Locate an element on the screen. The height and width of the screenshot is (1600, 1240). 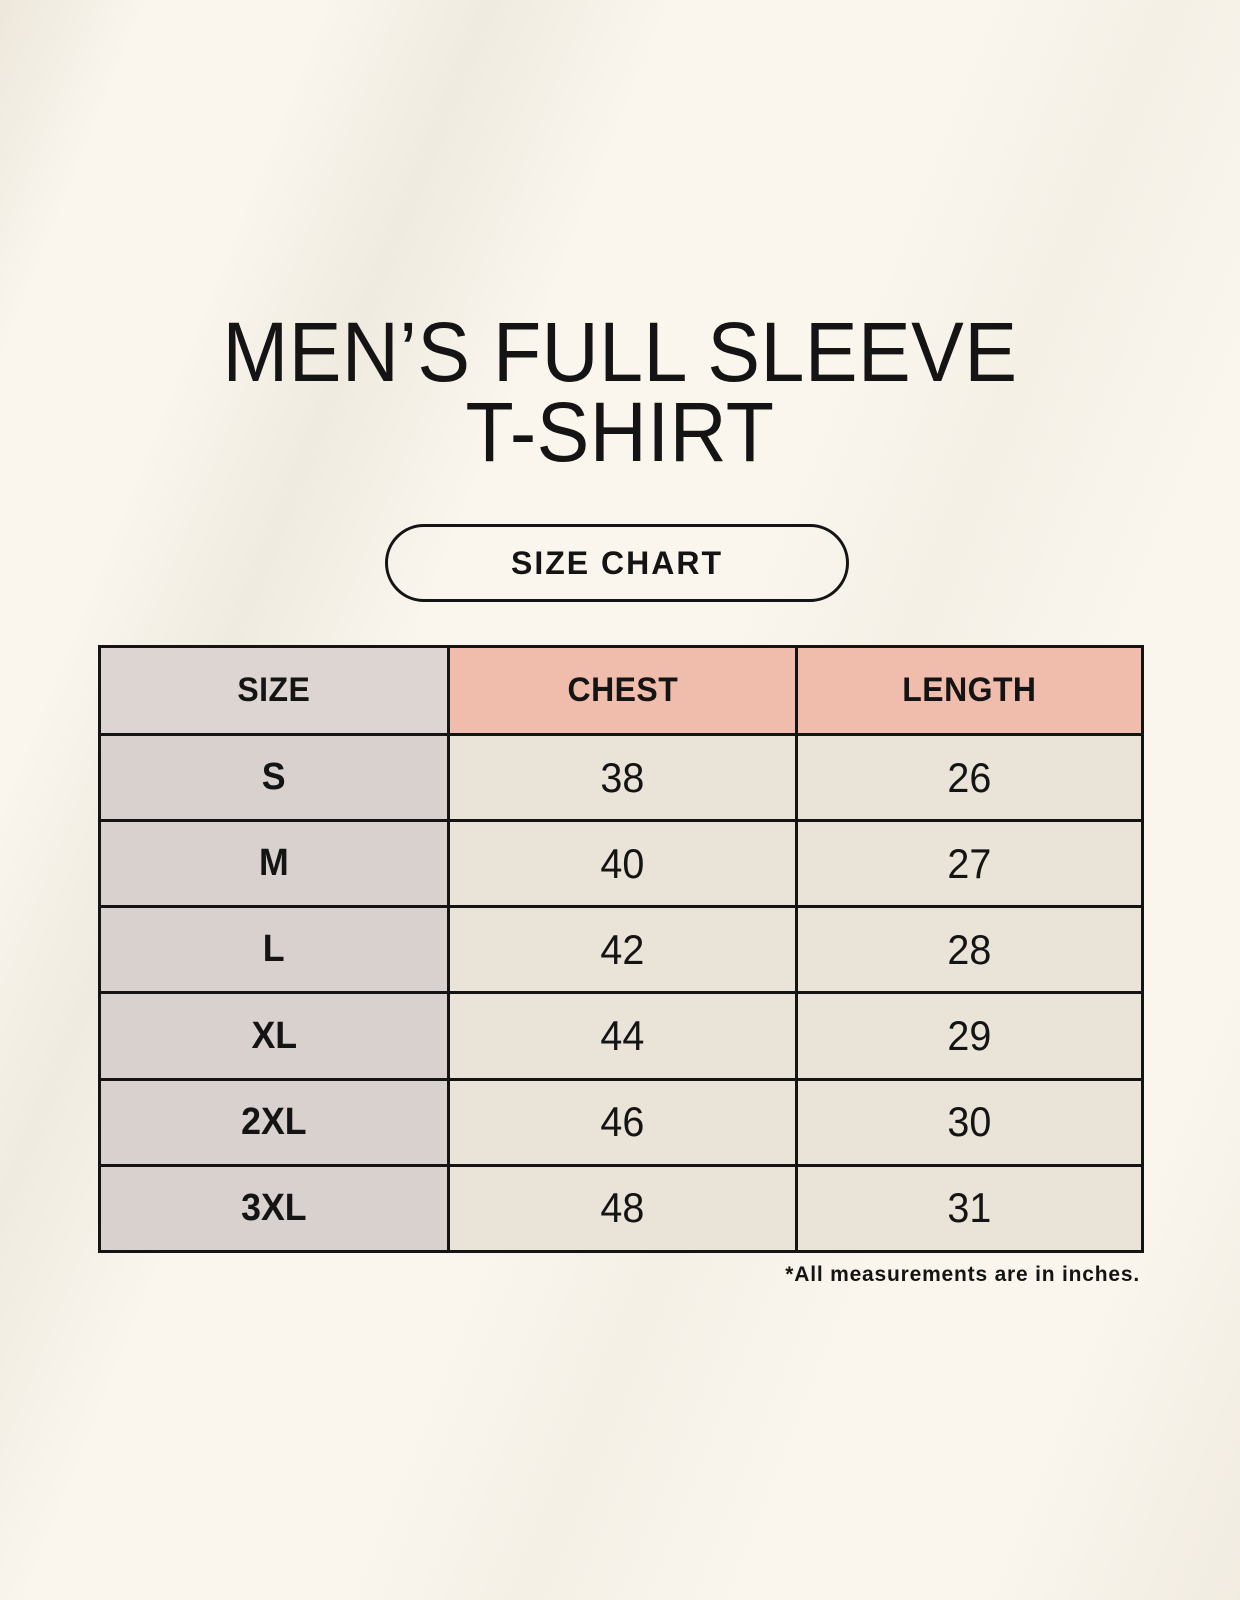
length-value-cell: 29 is located at coordinates (969, 1036).